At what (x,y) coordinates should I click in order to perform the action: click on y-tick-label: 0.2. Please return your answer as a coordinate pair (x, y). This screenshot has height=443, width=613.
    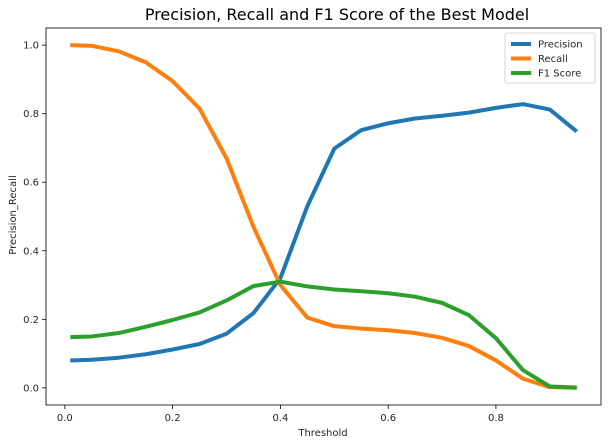
    Looking at the image, I should click on (31, 320).